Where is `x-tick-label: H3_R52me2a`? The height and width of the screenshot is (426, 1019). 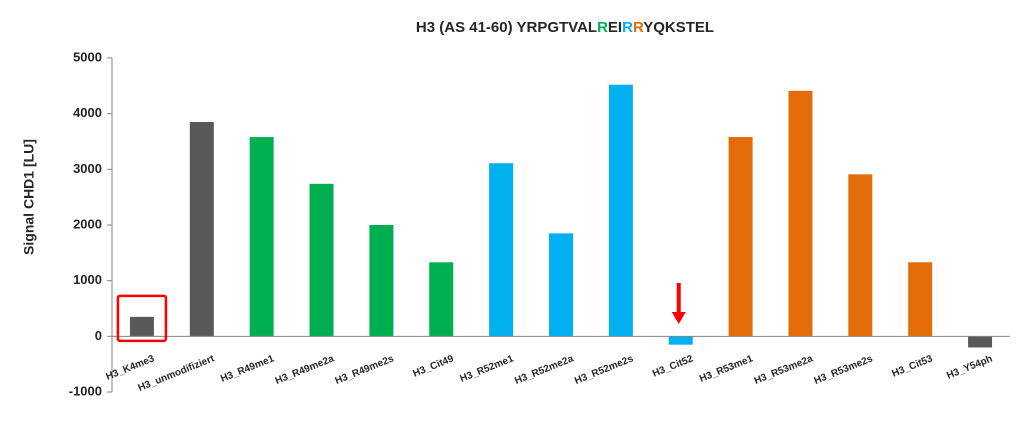 x-tick-label: H3_R52me2a is located at coordinates (544, 370).